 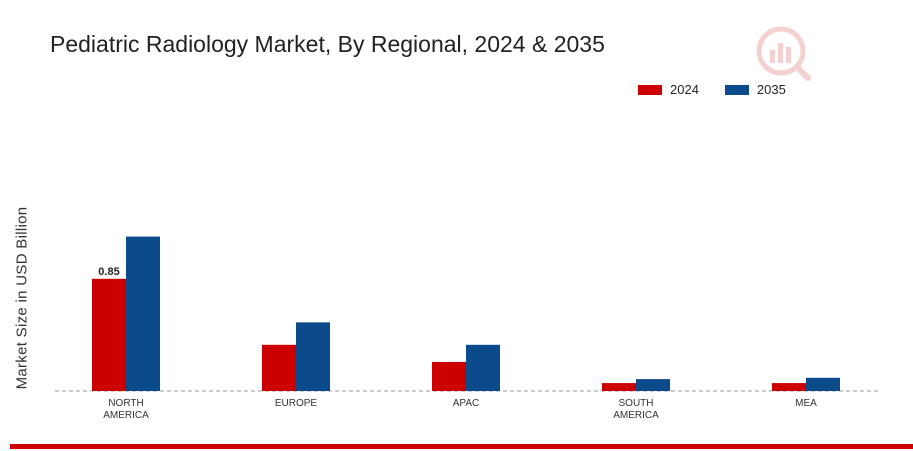 I want to click on x-tick-label: MEA, so click(x=806, y=403).